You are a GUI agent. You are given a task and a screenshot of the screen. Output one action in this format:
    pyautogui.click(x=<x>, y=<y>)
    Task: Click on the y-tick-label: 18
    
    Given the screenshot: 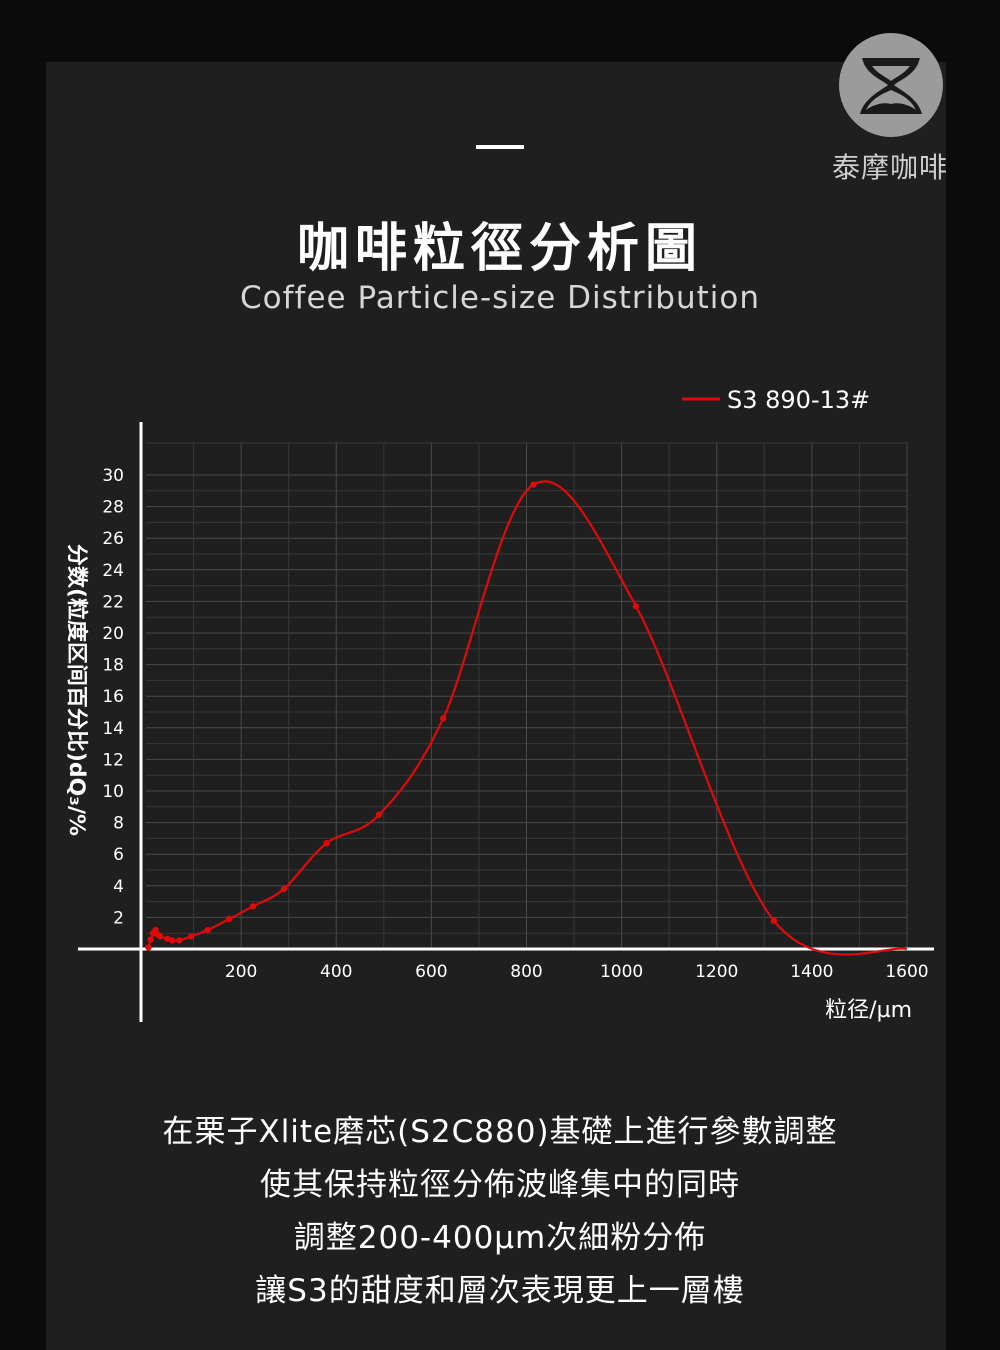 What is the action you would take?
    pyautogui.click(x=113, y=666)
    